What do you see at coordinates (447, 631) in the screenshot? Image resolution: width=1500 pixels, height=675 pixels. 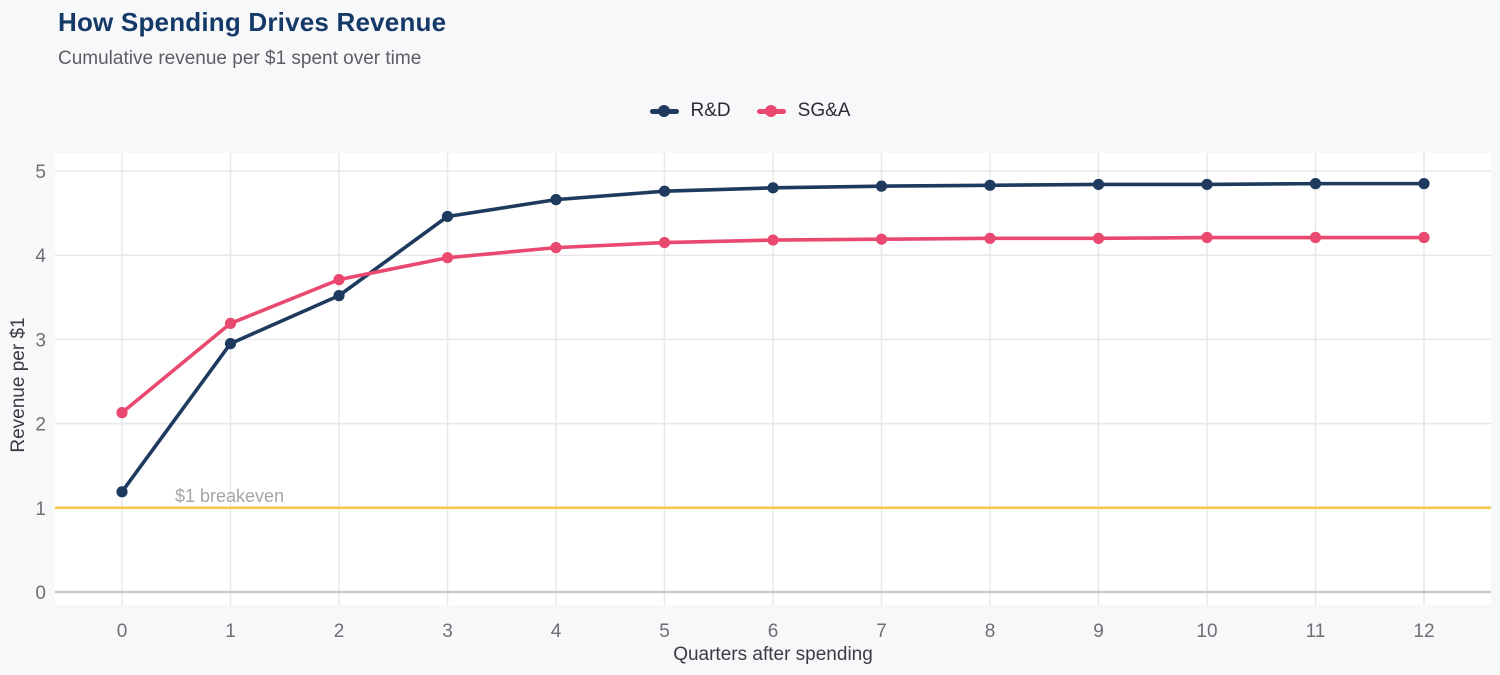 I see `x-tick-label: 3` at bounding box center [447, 631].